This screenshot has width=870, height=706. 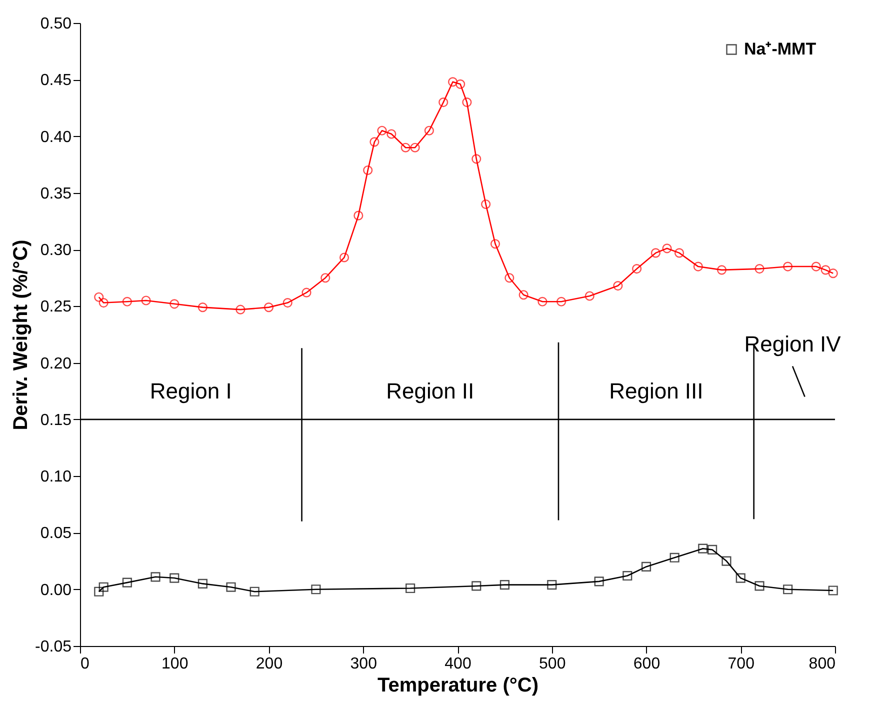 What do you see at coordinates (56, 24) in the screenshot?
I see `y-tick-label: 0.50` at bounding box center [56, 24].